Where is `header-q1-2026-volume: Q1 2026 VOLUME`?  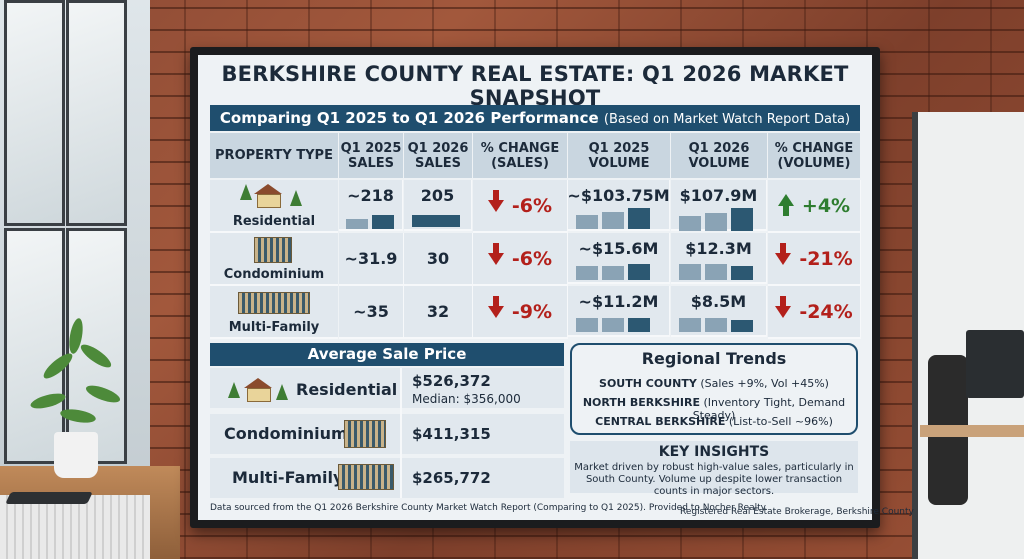
header-q1-2026-volume: Q1 2026 VOLUME is located at coordinates (719, 155).